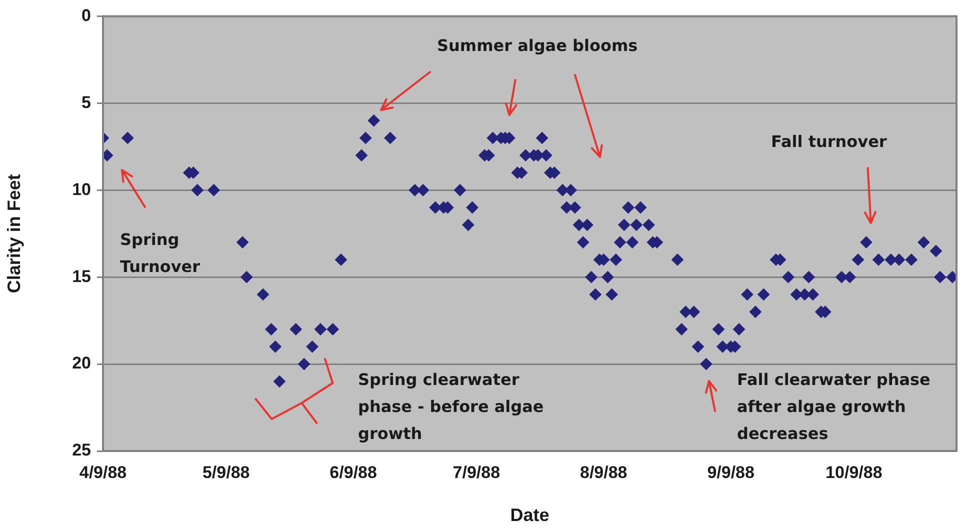  What do you see at coordinates (829, 142) in the screenshot?
I see `annotation: Fall turnover` at bounding box center [829, 142].